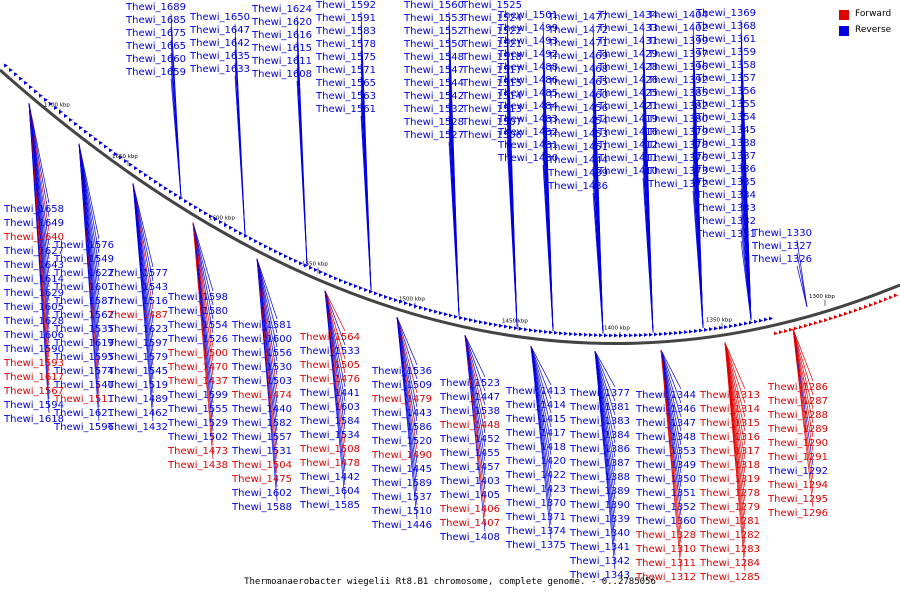  What do you see at coordinates (137, 315) in the screenshot?
I see `gene-label: Thewi_1487` at bounding box center [137, 315].